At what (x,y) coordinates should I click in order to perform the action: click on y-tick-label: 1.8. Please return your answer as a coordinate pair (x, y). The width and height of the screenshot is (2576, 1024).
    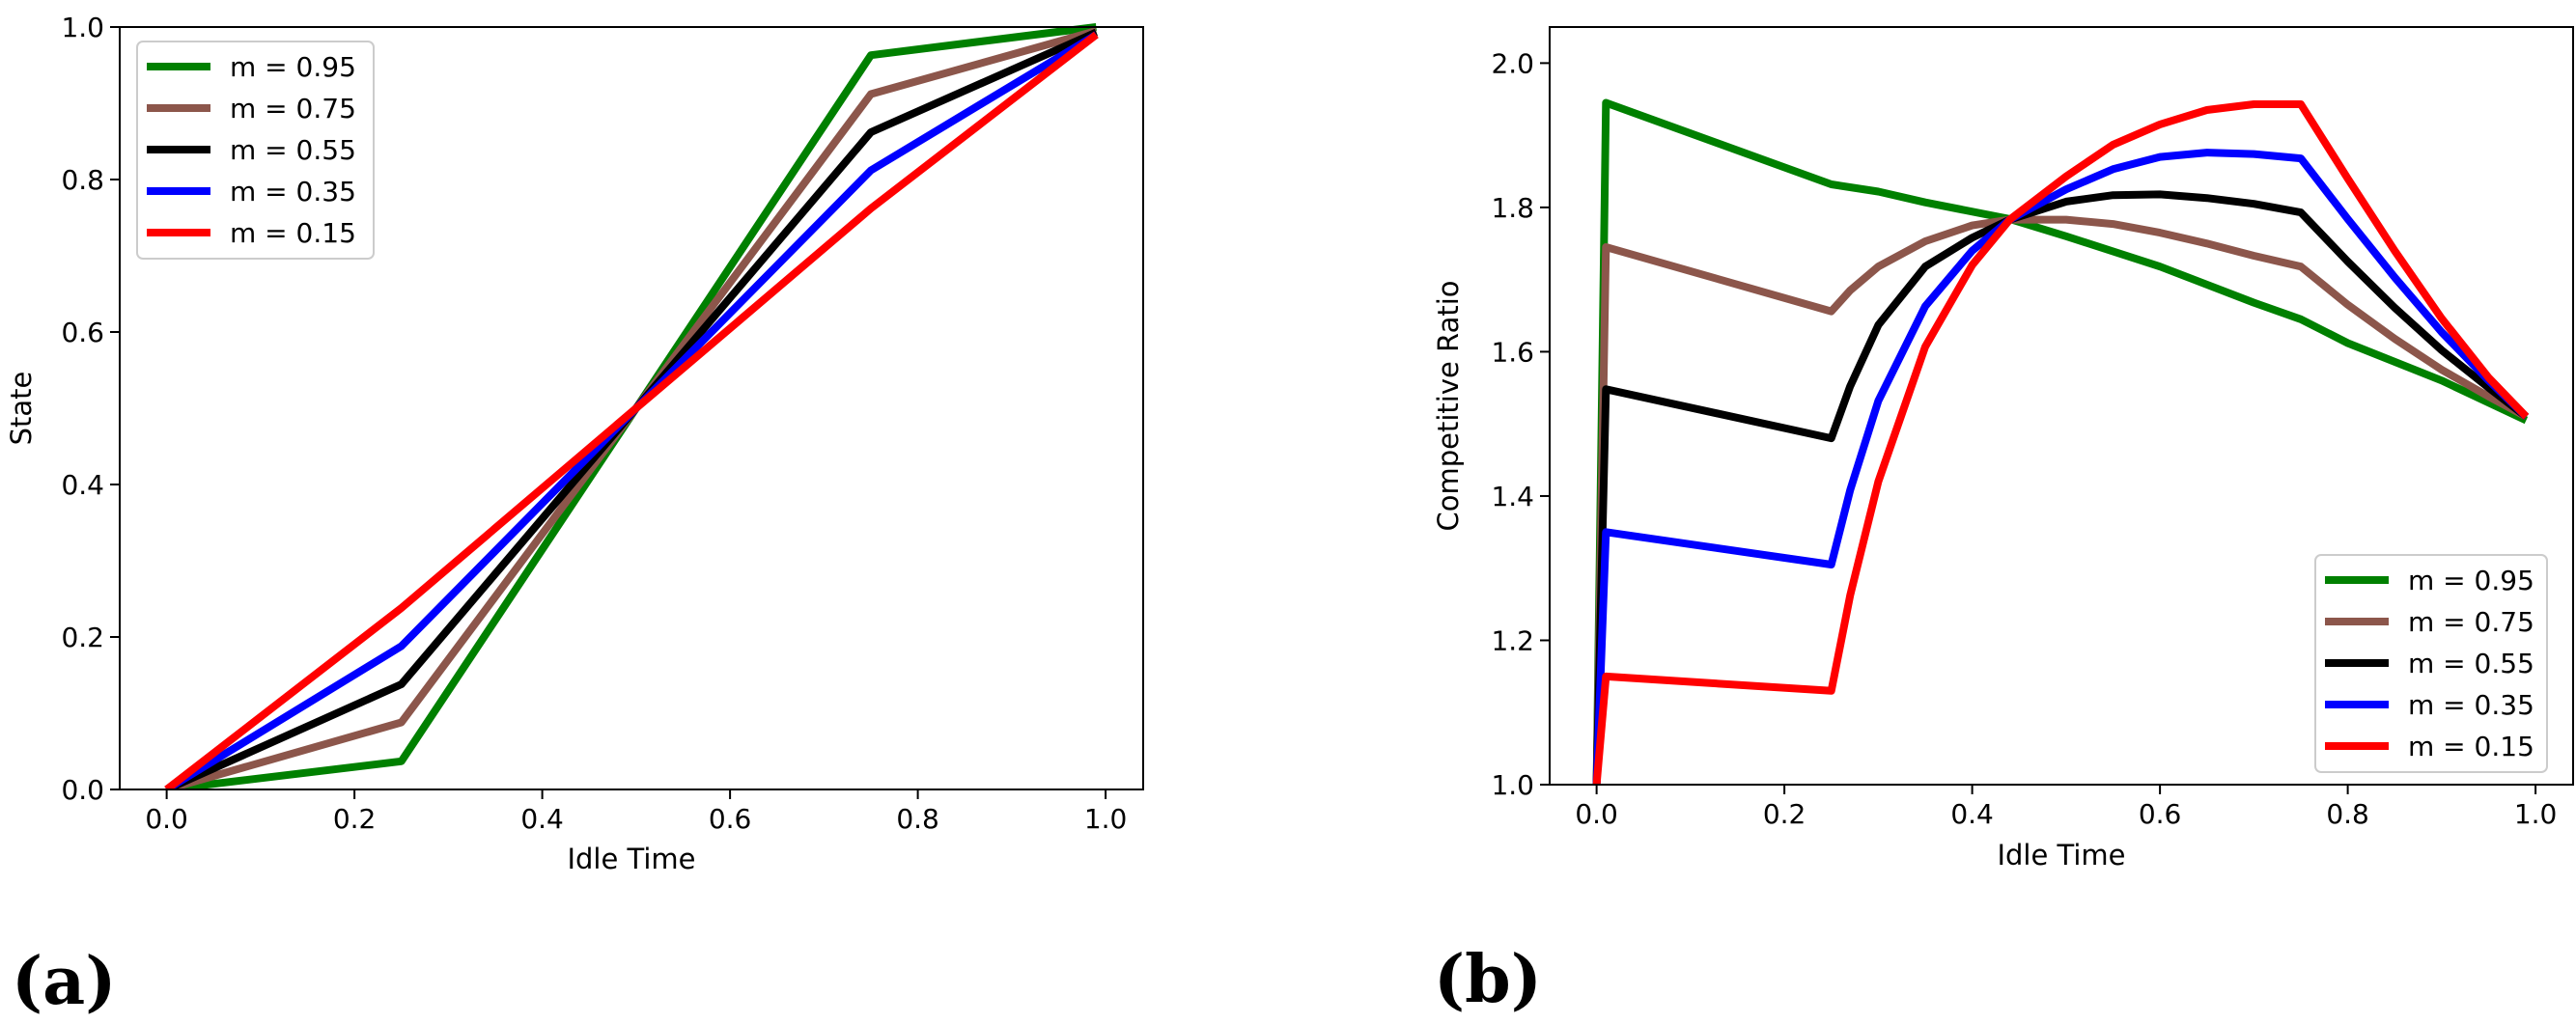
    Looking at the image, I should click on (1513, 208).